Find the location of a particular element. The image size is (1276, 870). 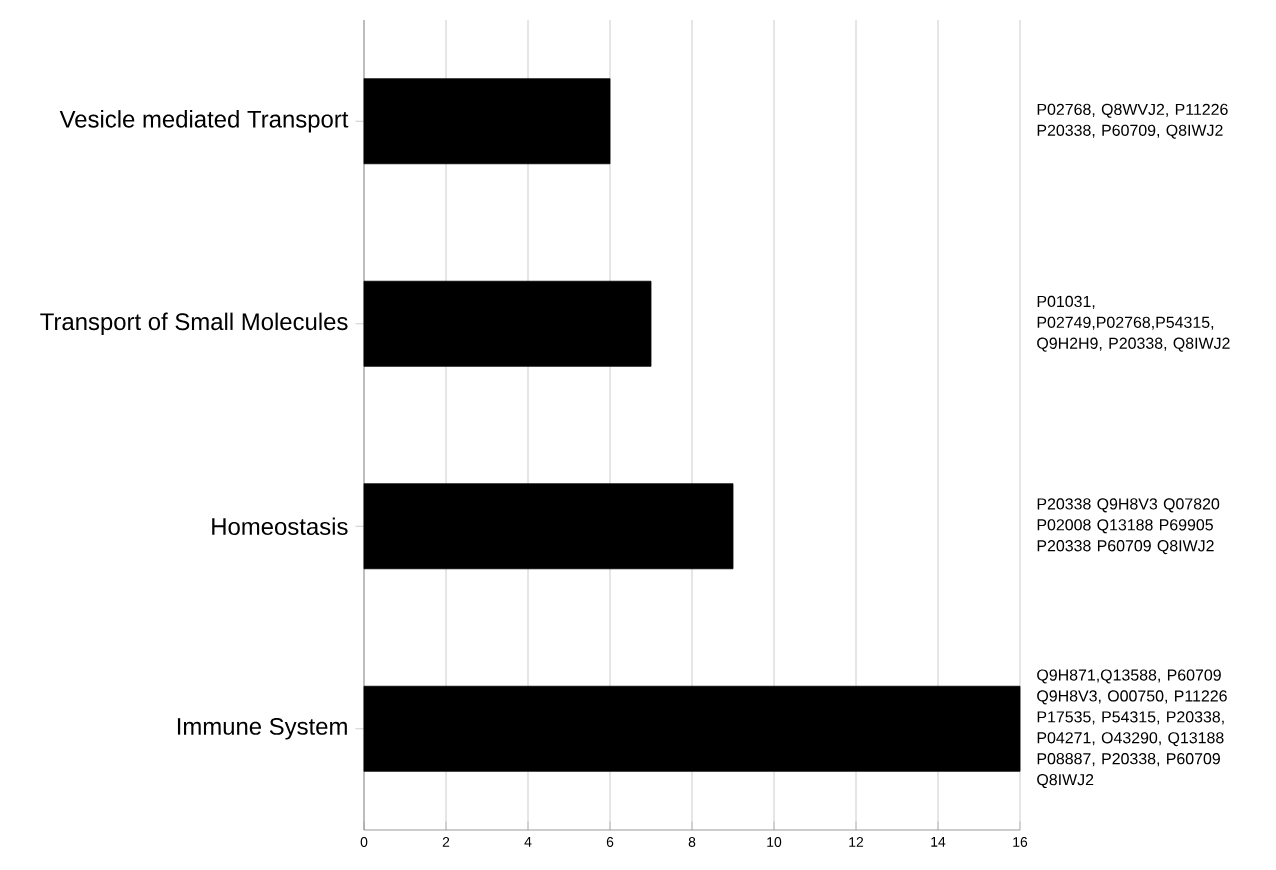

y-tick-label: Homeostasis is located at coordinates (280, 526).